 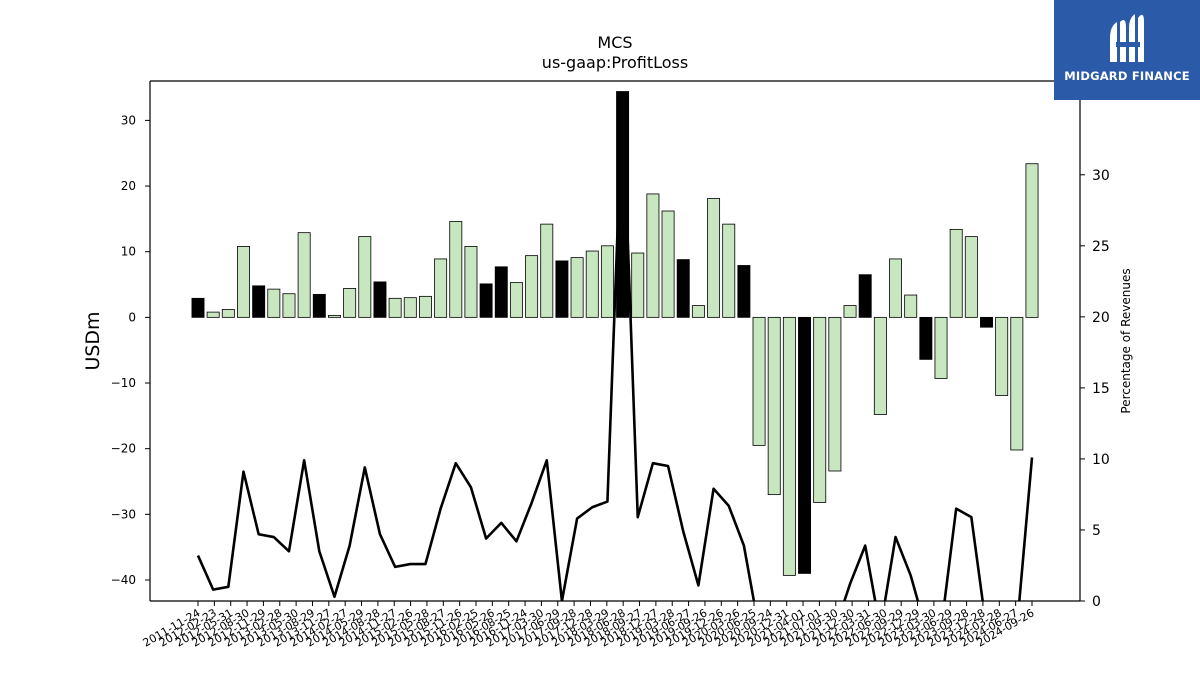 What do you see at coordinates (93, 340) in the screenshot?
I see `y-axis-label: USDm` at bounding box center [93, 340].